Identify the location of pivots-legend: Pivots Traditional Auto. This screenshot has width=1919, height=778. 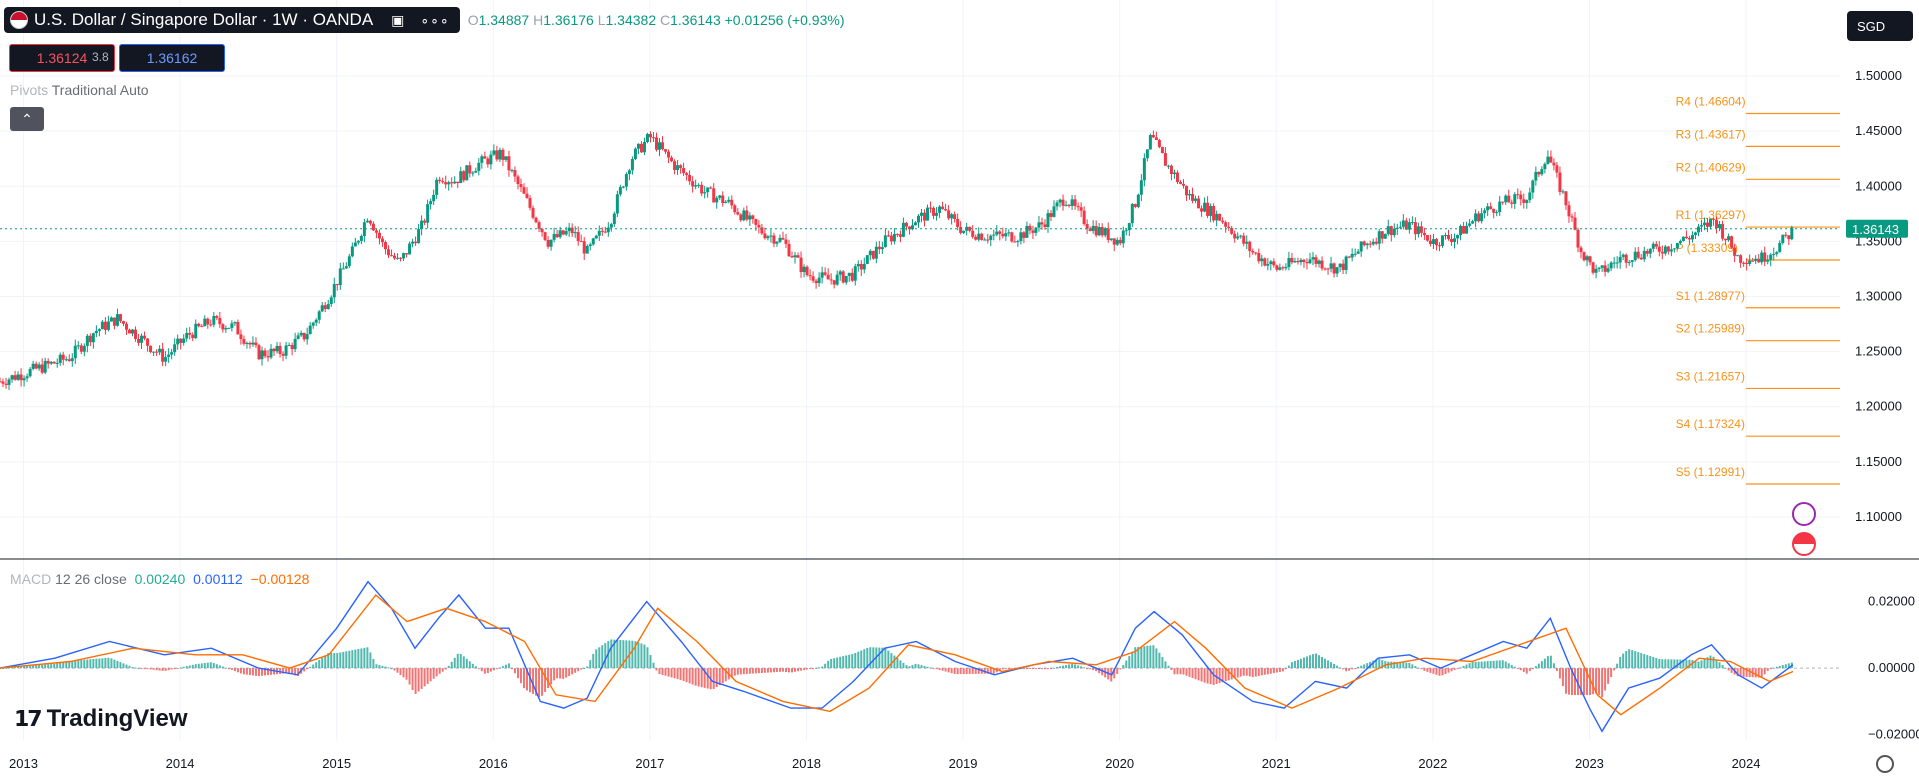
(79, 90).